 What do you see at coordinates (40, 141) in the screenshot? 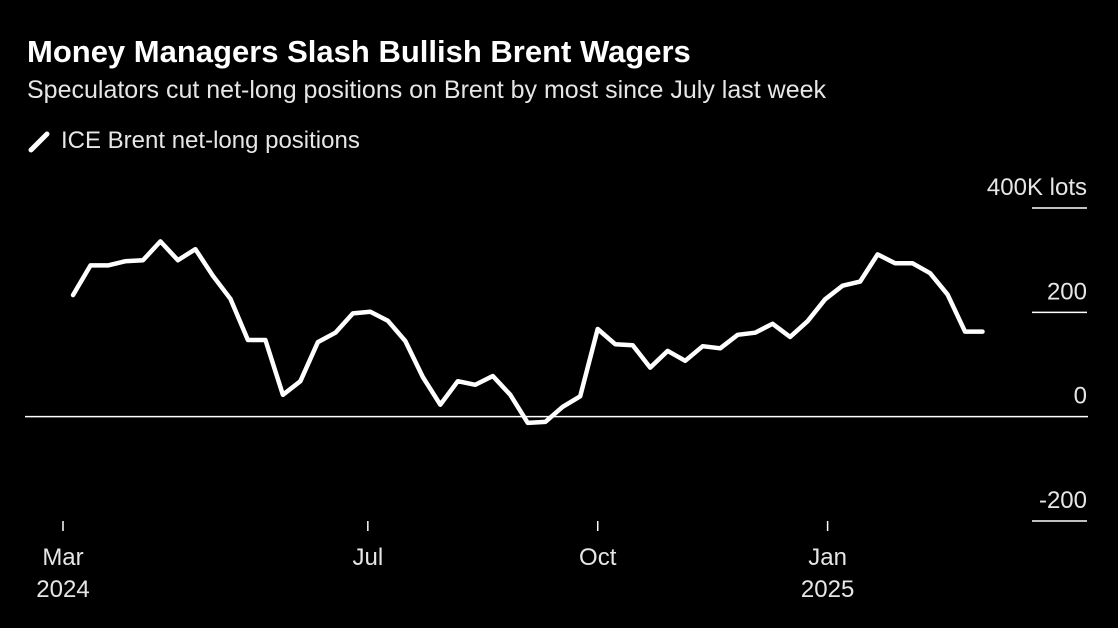
I see `legend-line-swatch-icon` at bounding box center [40, 141].